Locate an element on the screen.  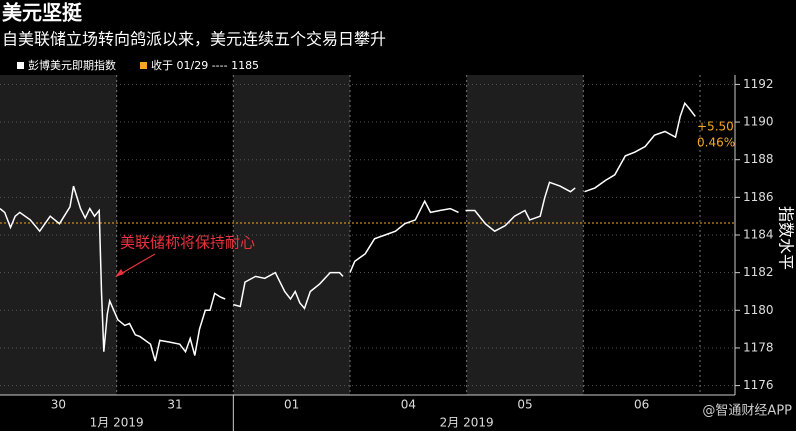
annotation-arrowhead is located at coordinates (119, 273).